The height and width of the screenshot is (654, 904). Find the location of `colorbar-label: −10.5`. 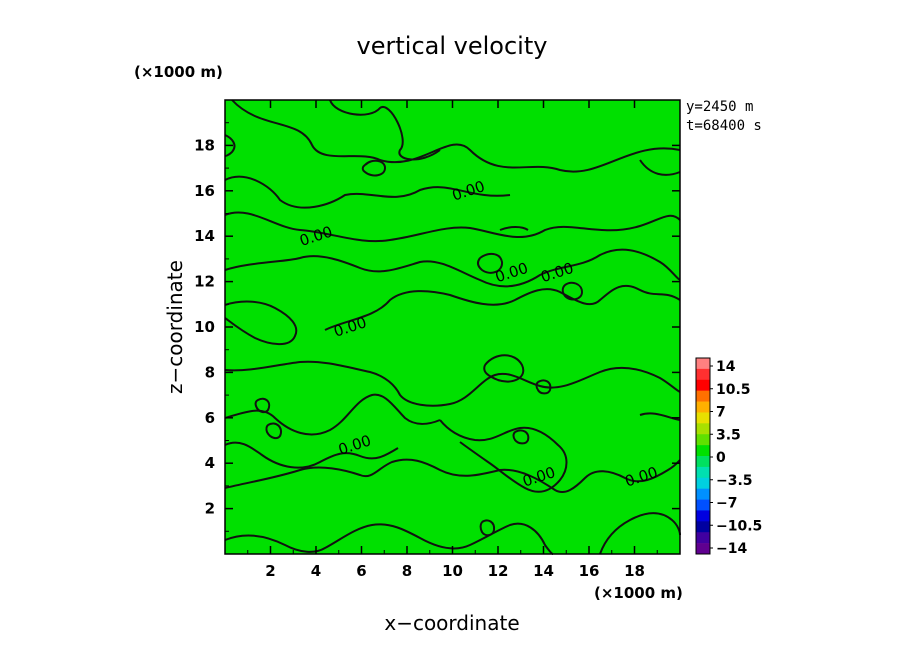

colorbar-label: −10.5 is located at coordinates (739, 526).